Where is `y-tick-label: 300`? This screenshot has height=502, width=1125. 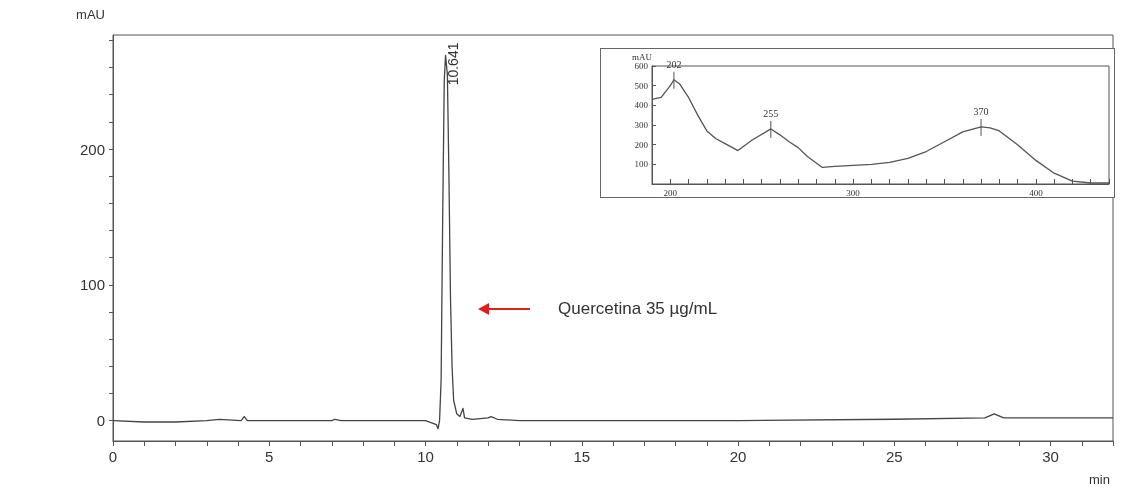
y-tick-label: 300 is located at coordinates (641, 125).